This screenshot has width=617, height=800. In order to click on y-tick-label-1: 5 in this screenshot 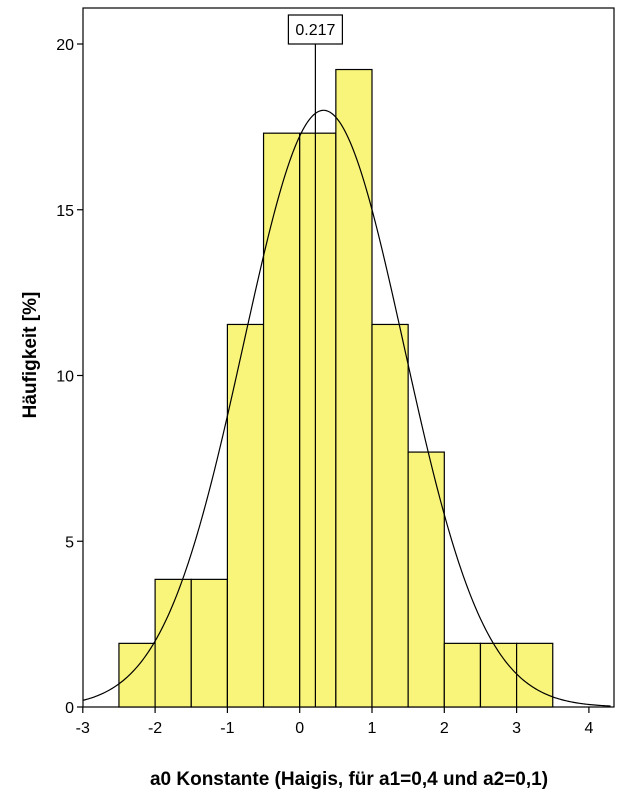, I will do `click(69, 542)`.